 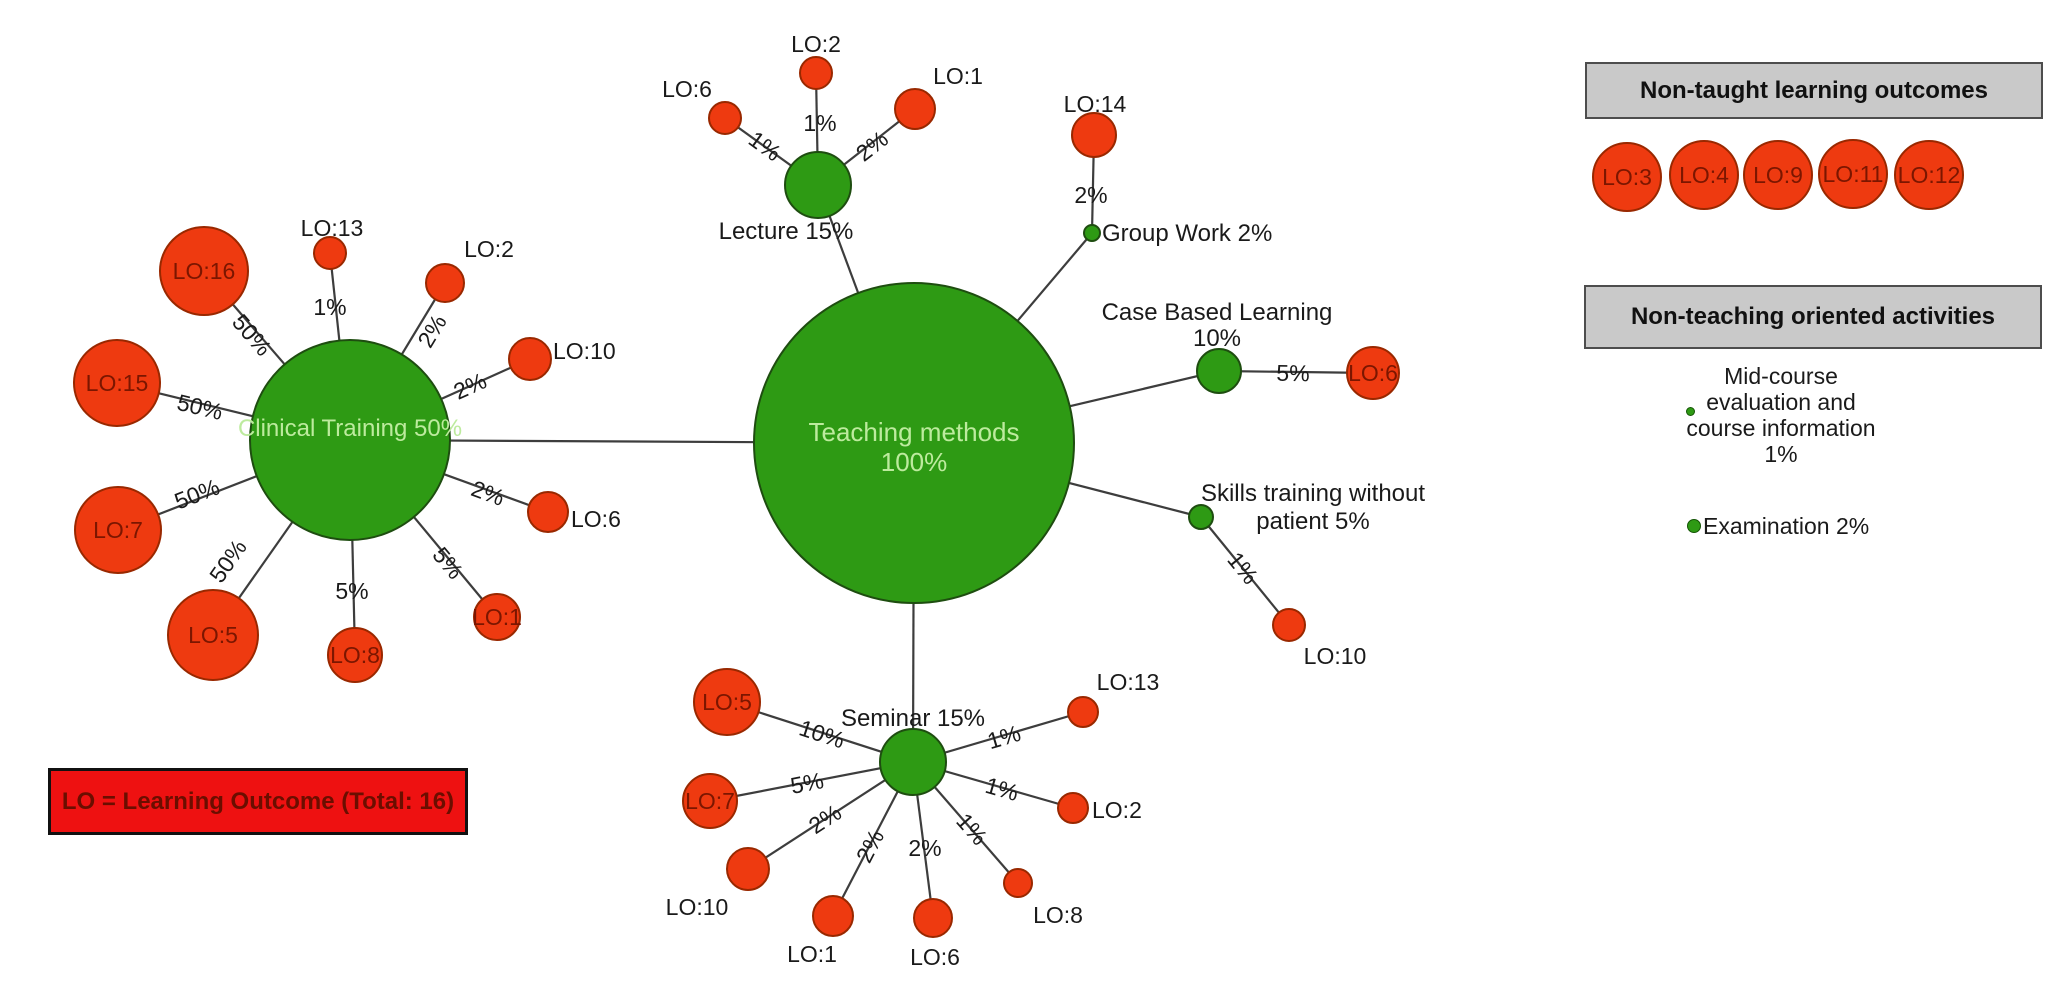 I want to click on edge-label-clinical-c7: 50%, so click(x=197, y=494).